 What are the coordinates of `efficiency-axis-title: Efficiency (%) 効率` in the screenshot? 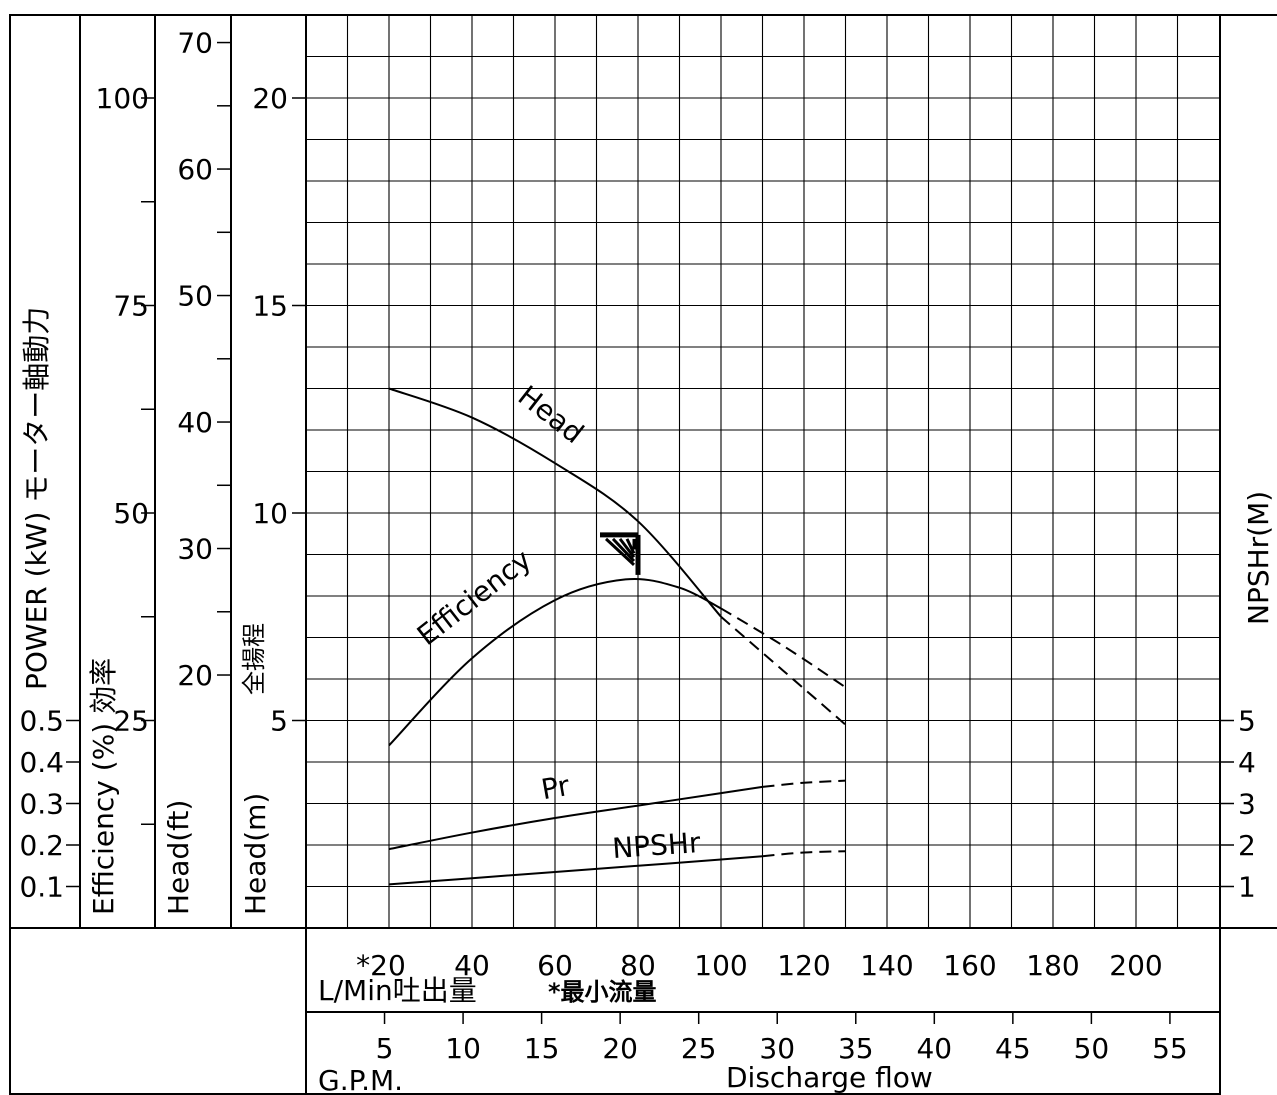 It's located at (103, 786).